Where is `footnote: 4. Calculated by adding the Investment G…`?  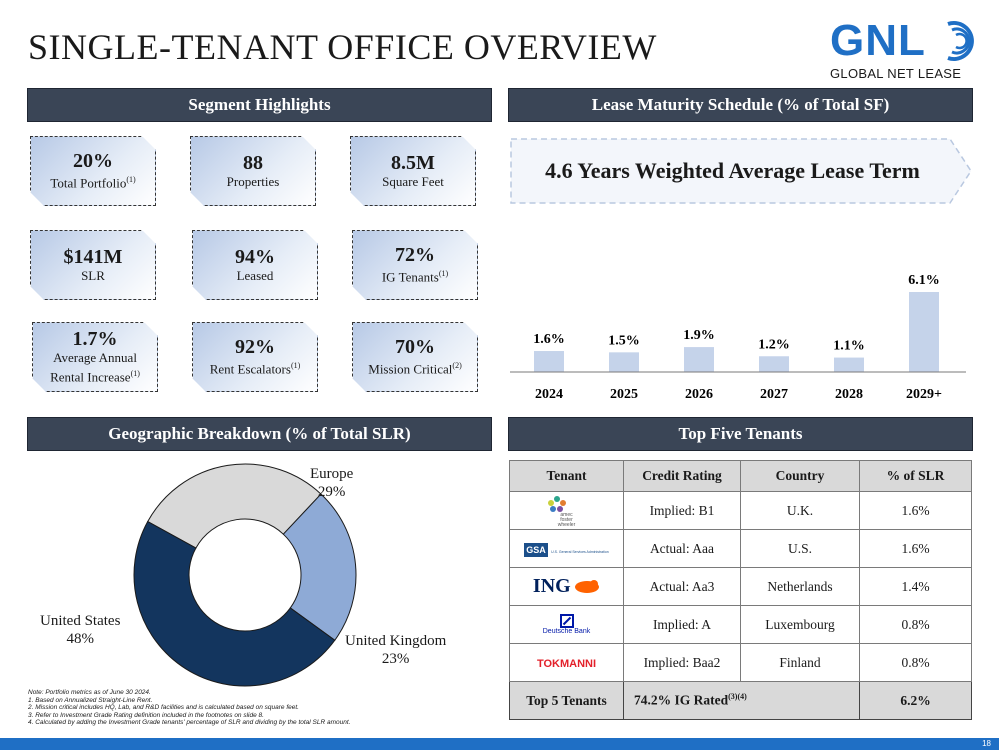
footnote: 4. Calculated by adding the Investment G… is located at coordinates (189, 723).